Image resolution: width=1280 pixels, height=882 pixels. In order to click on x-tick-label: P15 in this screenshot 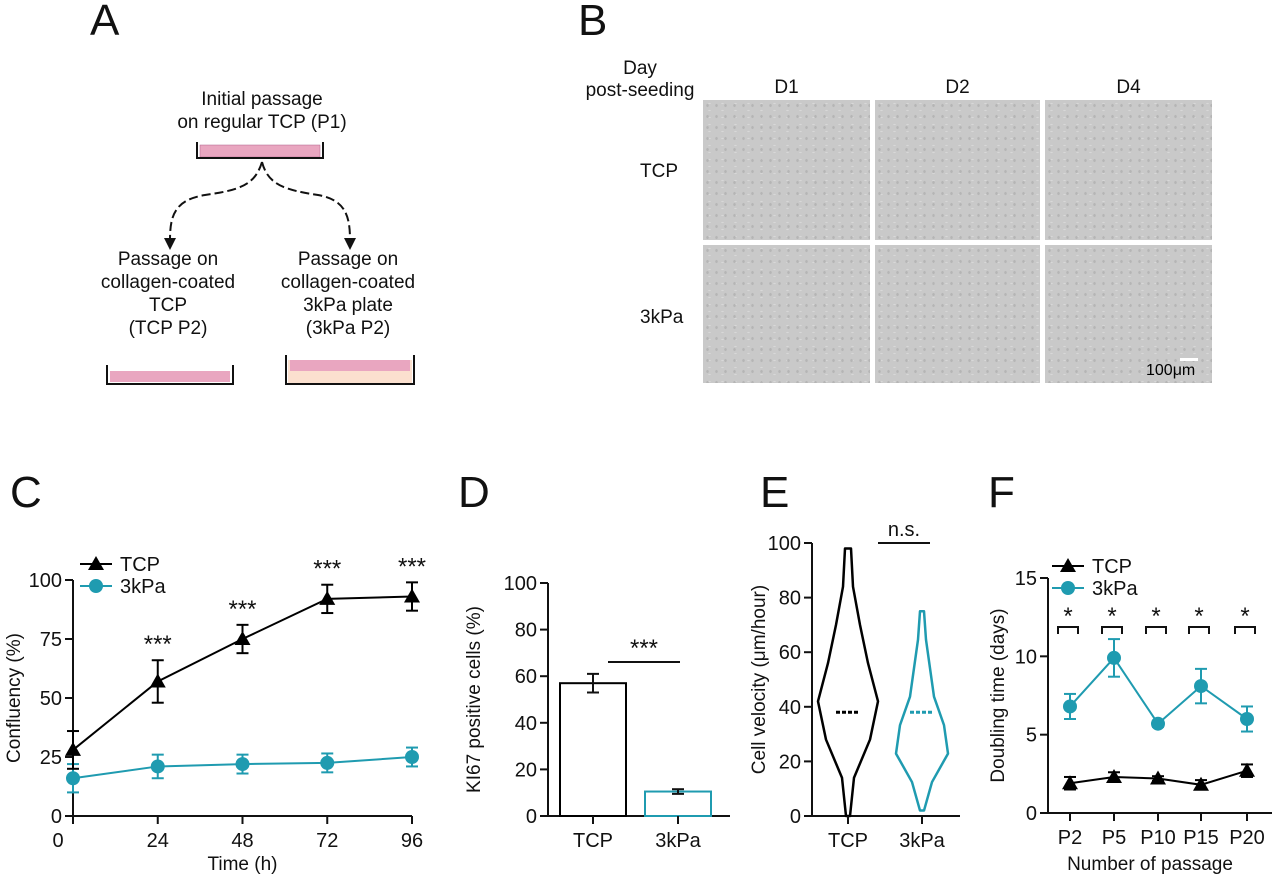, I will do `click(1201, 838)`.